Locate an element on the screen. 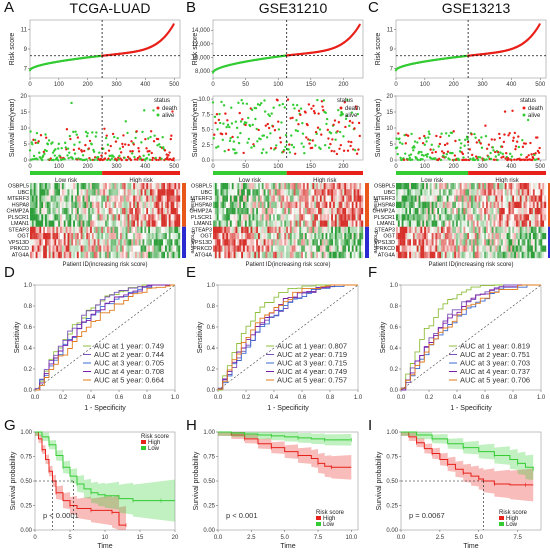  gene-label: OGT is located at coordinates (23, 237).